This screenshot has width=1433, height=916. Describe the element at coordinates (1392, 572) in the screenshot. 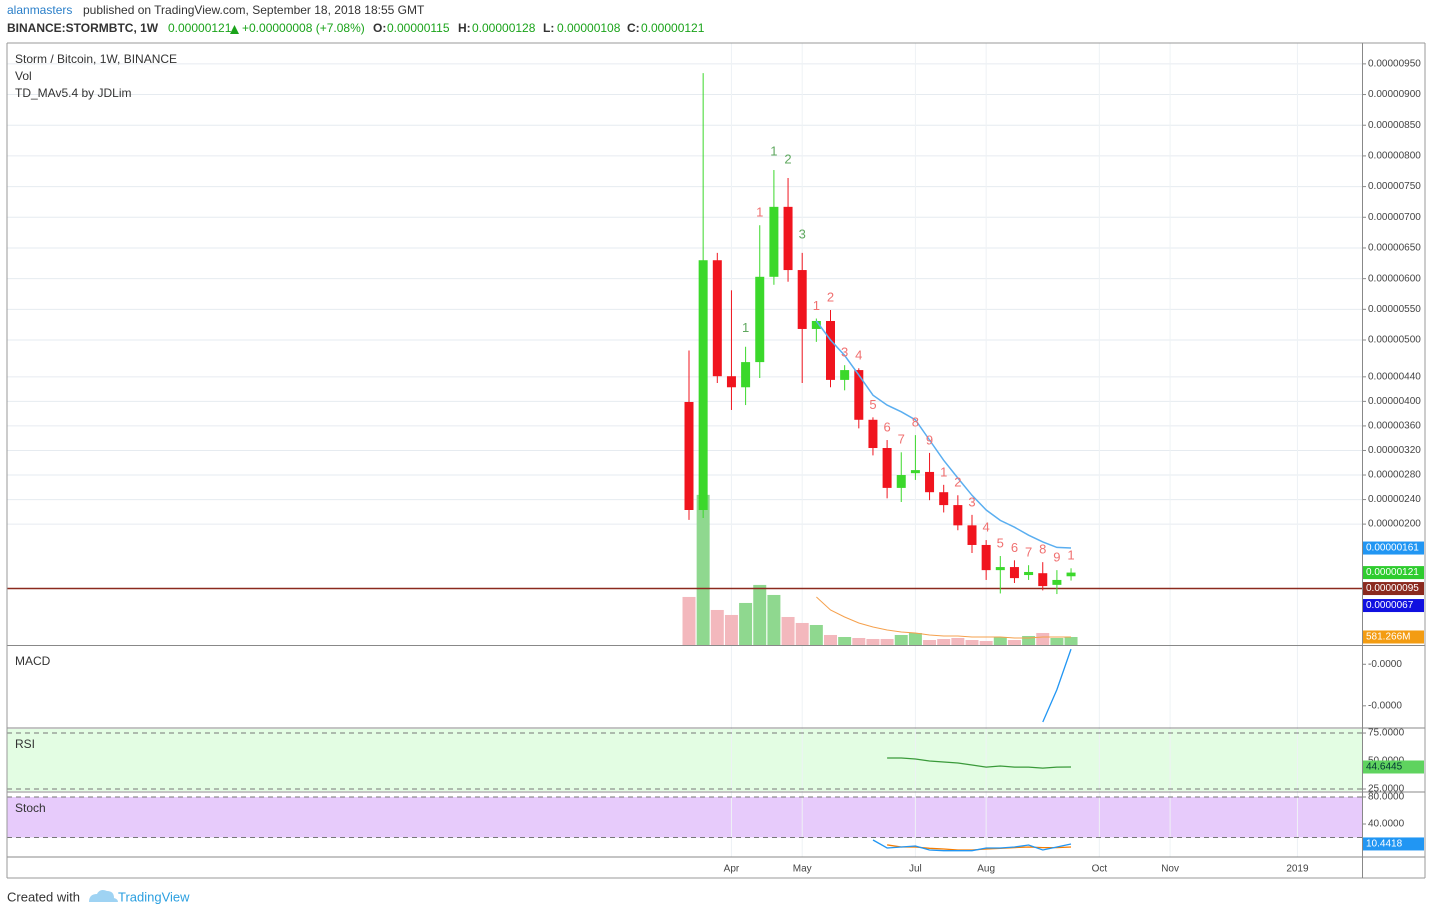

I see `price-tag: 0.00000121` at that location.